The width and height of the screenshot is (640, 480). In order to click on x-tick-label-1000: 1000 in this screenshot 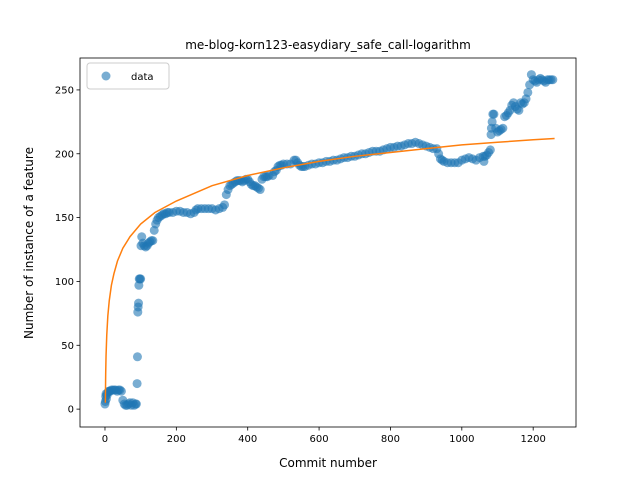, I will do `click(461, 439)`.